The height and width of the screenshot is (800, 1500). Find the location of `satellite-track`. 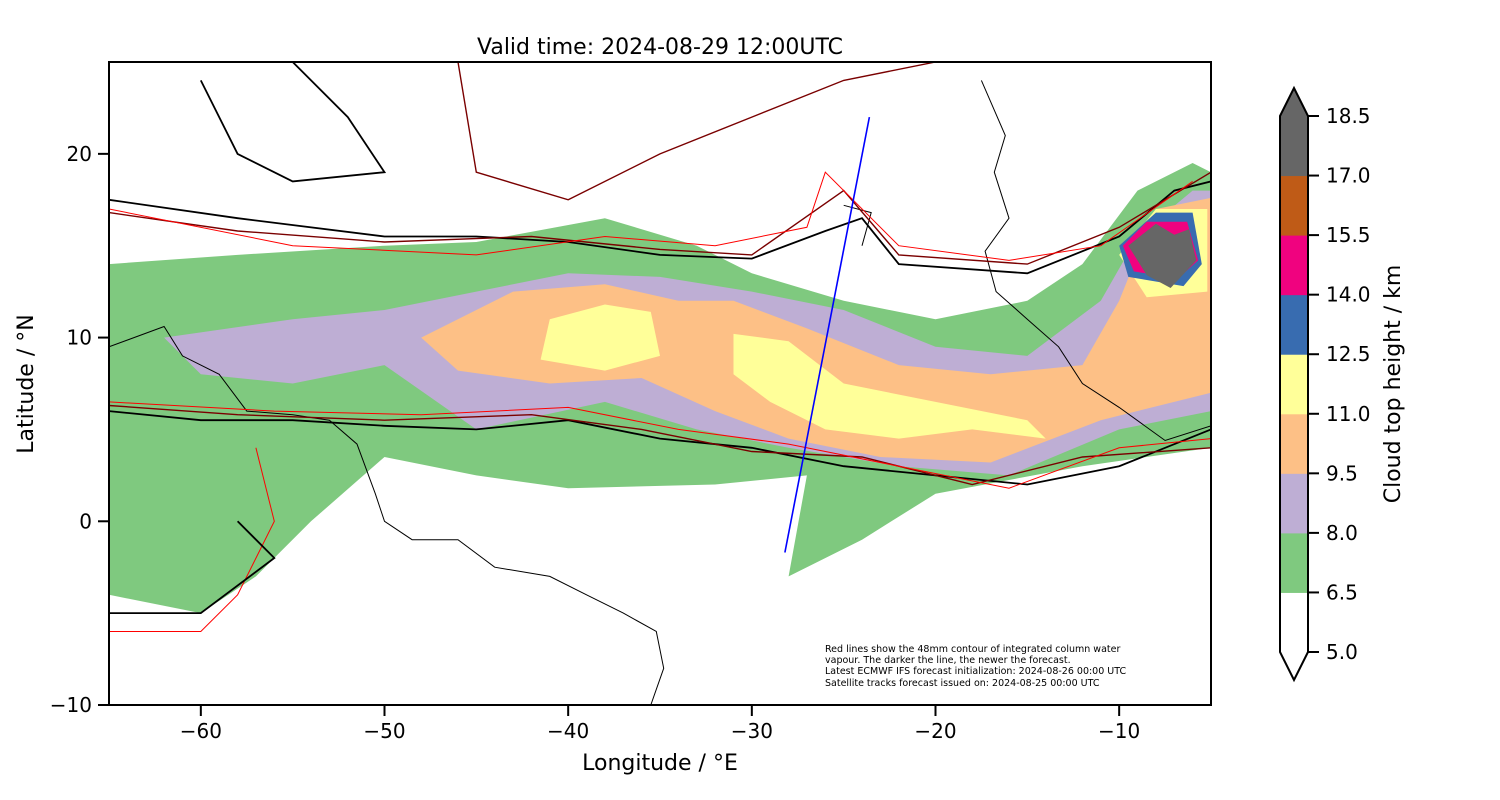

satellite-track is located at coordinates (827, 334).